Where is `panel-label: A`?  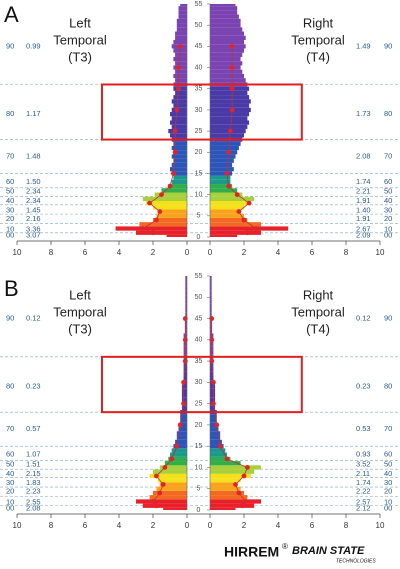 panel-label: A is located at coordinates (11, 14).